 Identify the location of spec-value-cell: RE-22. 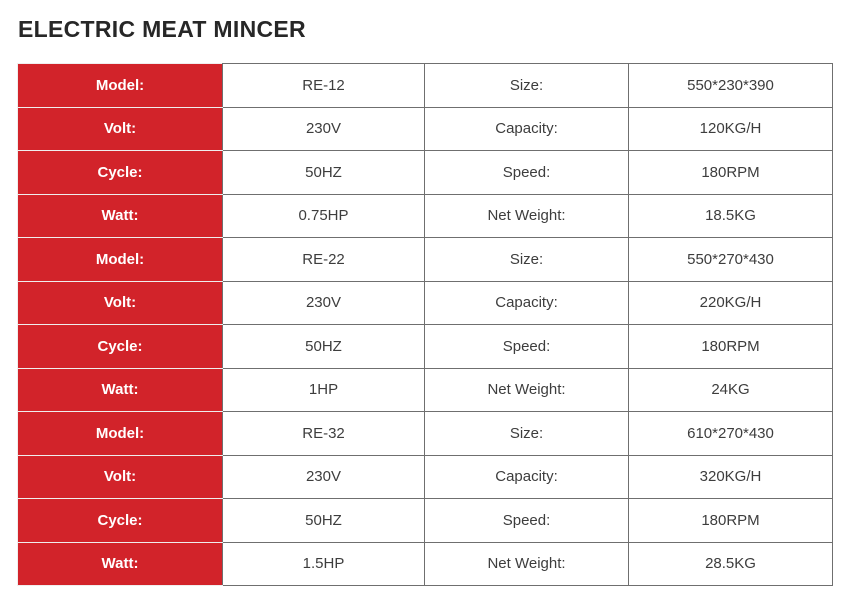
(323, 259).